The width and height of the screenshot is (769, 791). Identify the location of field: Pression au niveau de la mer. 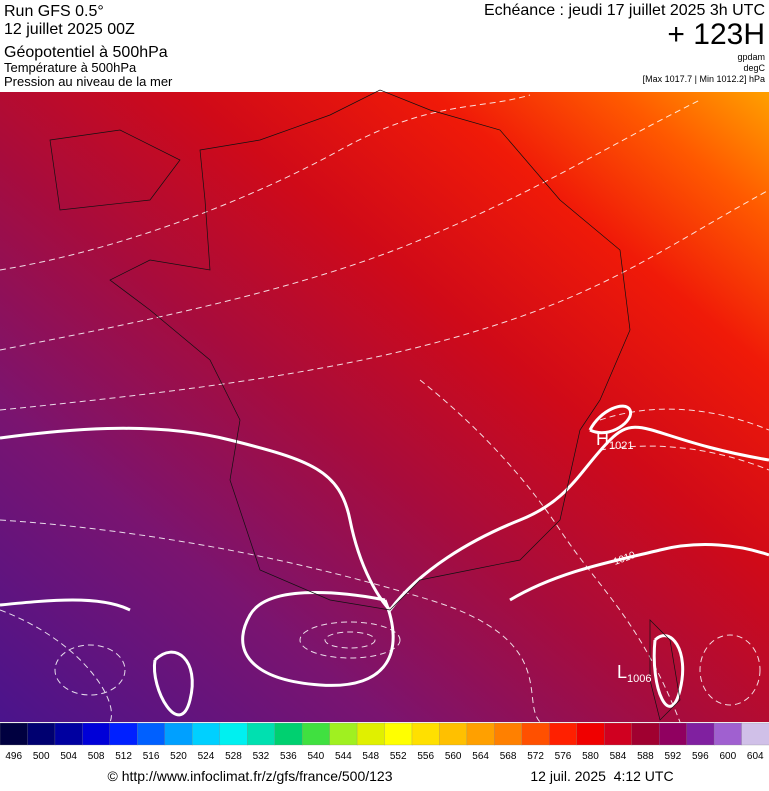
(88, 81).